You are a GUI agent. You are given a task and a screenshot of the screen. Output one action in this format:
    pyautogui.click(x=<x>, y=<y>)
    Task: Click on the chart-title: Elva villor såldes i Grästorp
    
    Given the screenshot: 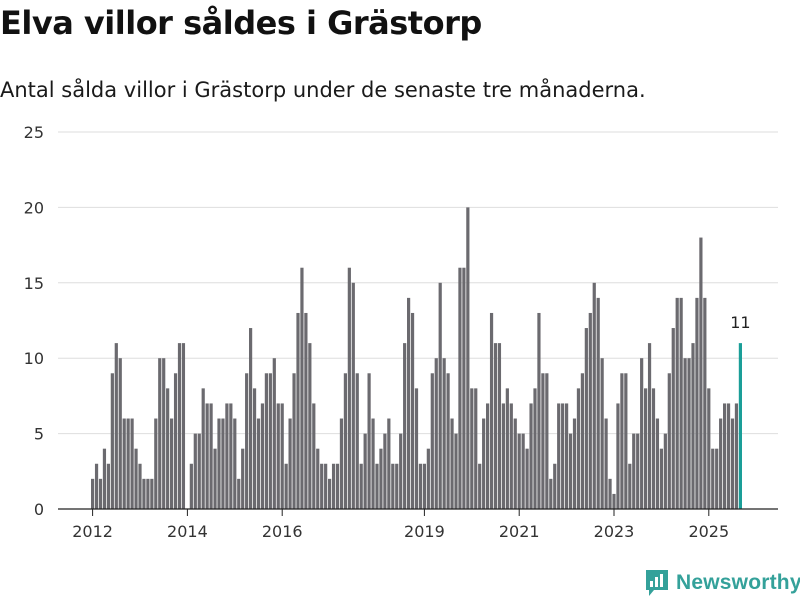 What is the action you would take?
    pyautogui.click(x=241, y=23)
    